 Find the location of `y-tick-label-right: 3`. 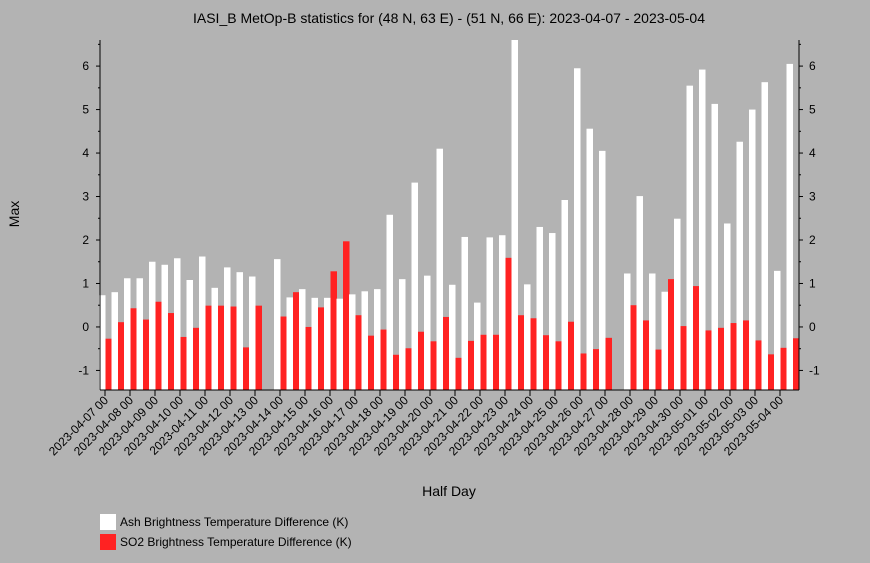

y-tick-label-right: 3 is located at coordinates (812, 197).